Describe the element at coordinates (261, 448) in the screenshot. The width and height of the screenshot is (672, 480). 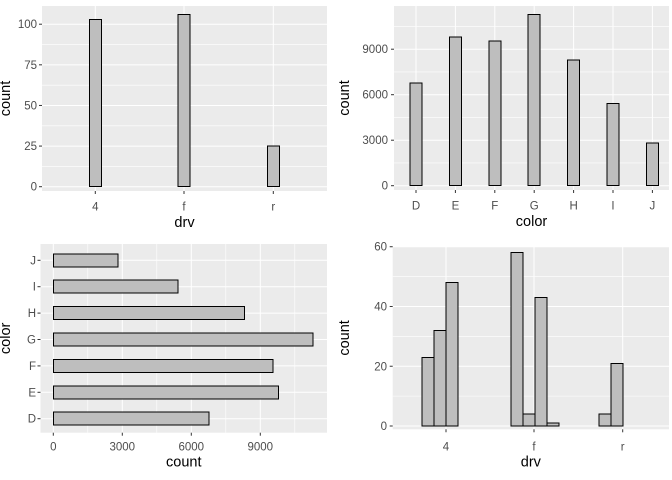
I see `x-tick-label: 9000` at that location.